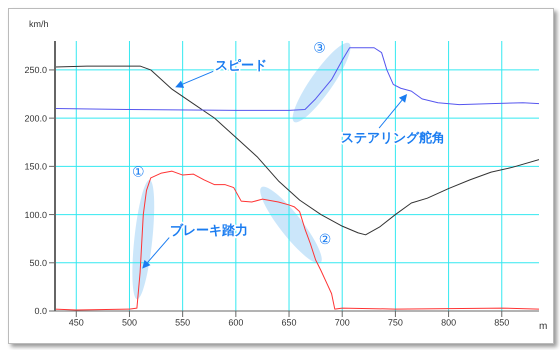 The width and height of the screenshot is (560, 350). Describe the element at coordinates (502, 322) in the screenshot. I see `x-tick-label: 850` at that location.